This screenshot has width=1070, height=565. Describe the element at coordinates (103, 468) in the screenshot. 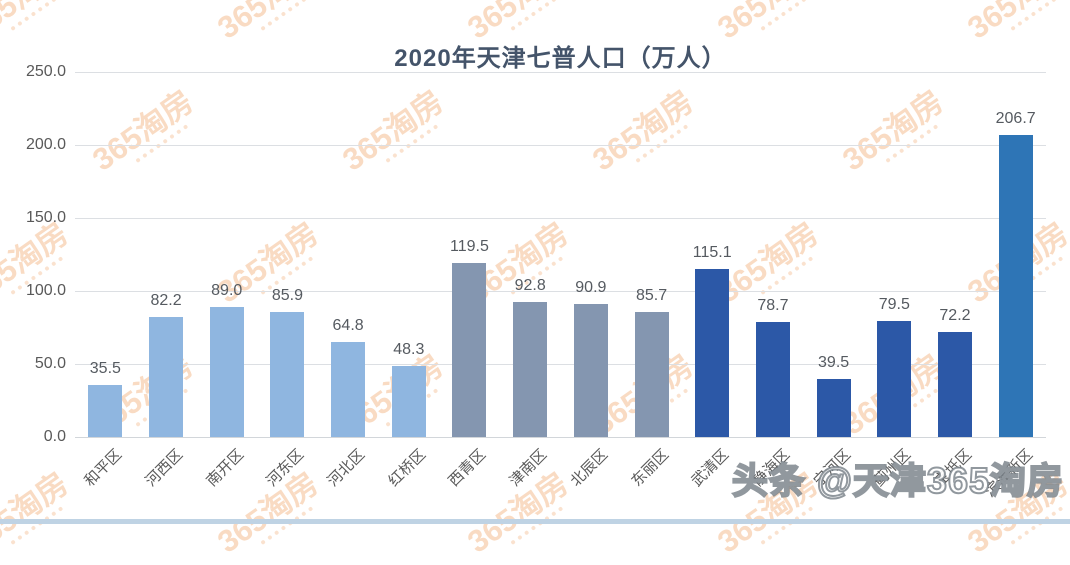

I see `x-axis-tick-label: 和平区` at that location.